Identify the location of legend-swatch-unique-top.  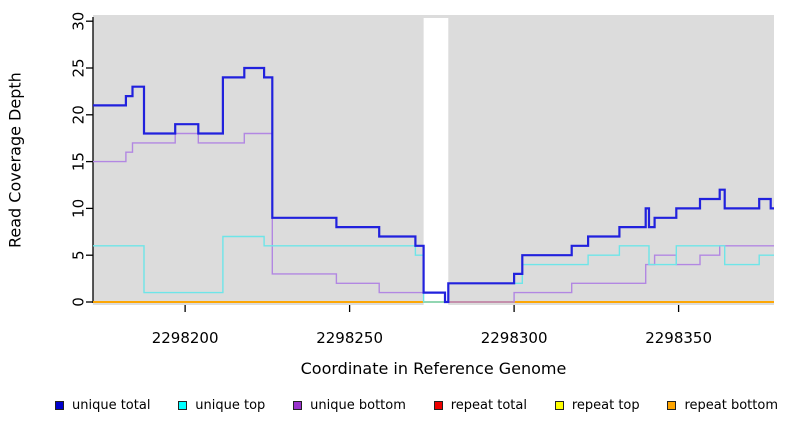
(183, 405).